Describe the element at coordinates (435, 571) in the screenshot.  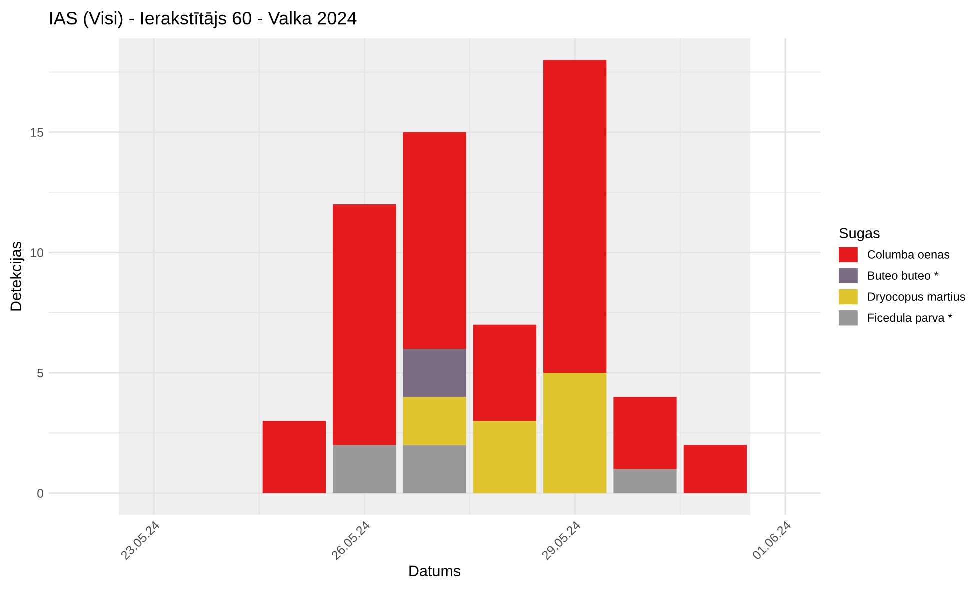
I see `x-axis-title: Datums` at that location.